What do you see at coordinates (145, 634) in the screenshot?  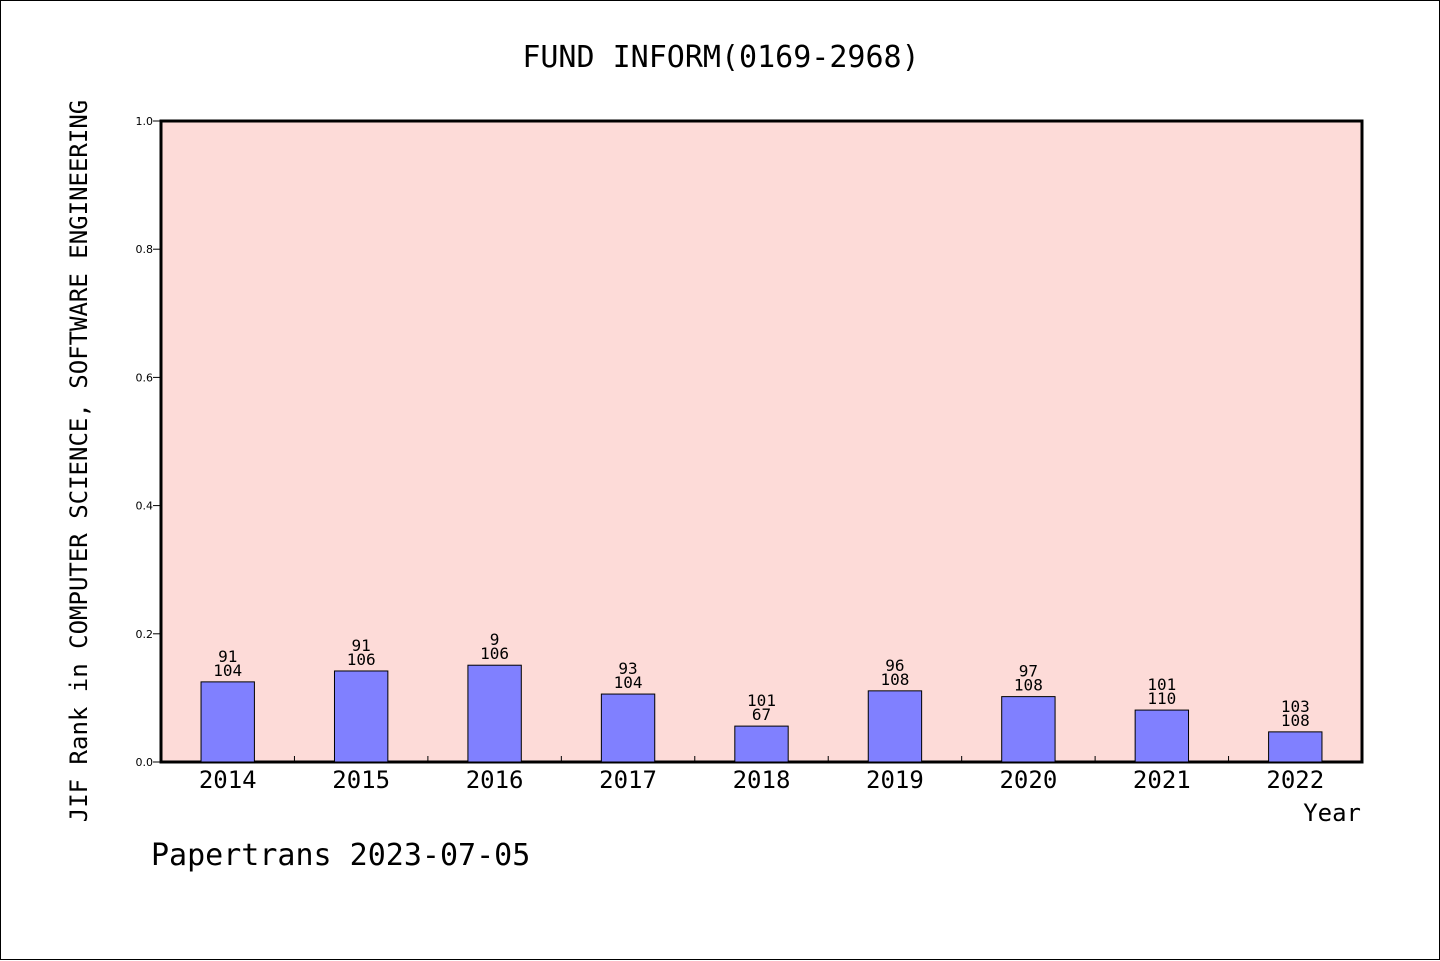 I see `y-tick-label: 0.2` at bounding box center [145, 634].